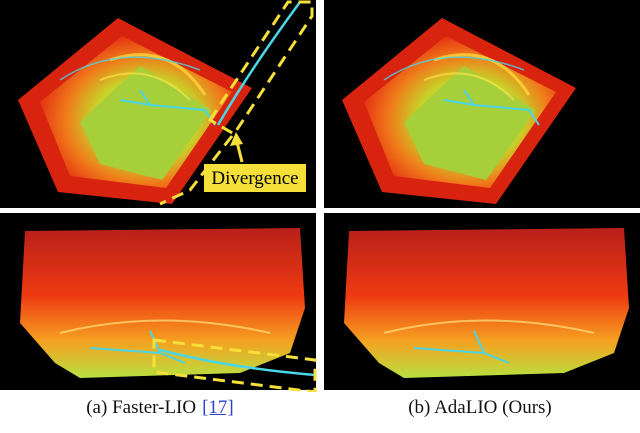  I want to click on diverging-trajectory-side, so click(237, 362).